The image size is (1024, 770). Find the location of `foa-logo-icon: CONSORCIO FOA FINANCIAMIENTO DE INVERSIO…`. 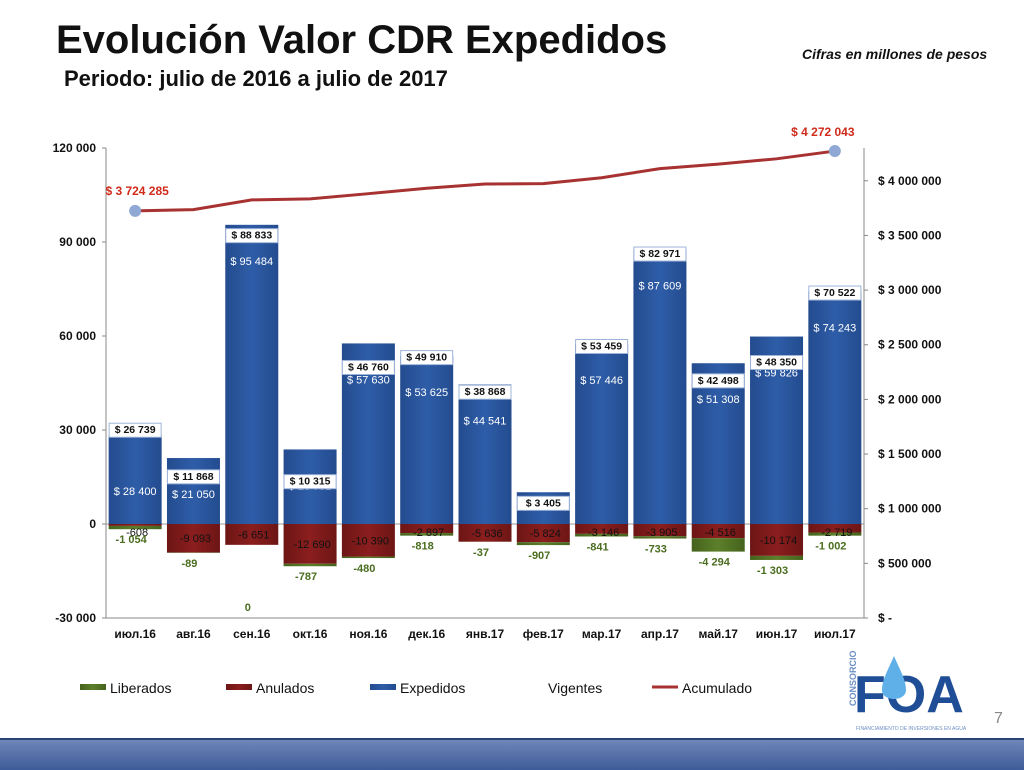

foa-logo-icon: CONSORCIO FOA FINANCIAMIENTO DE INVERSIO… is located at coordinates (901, 695).